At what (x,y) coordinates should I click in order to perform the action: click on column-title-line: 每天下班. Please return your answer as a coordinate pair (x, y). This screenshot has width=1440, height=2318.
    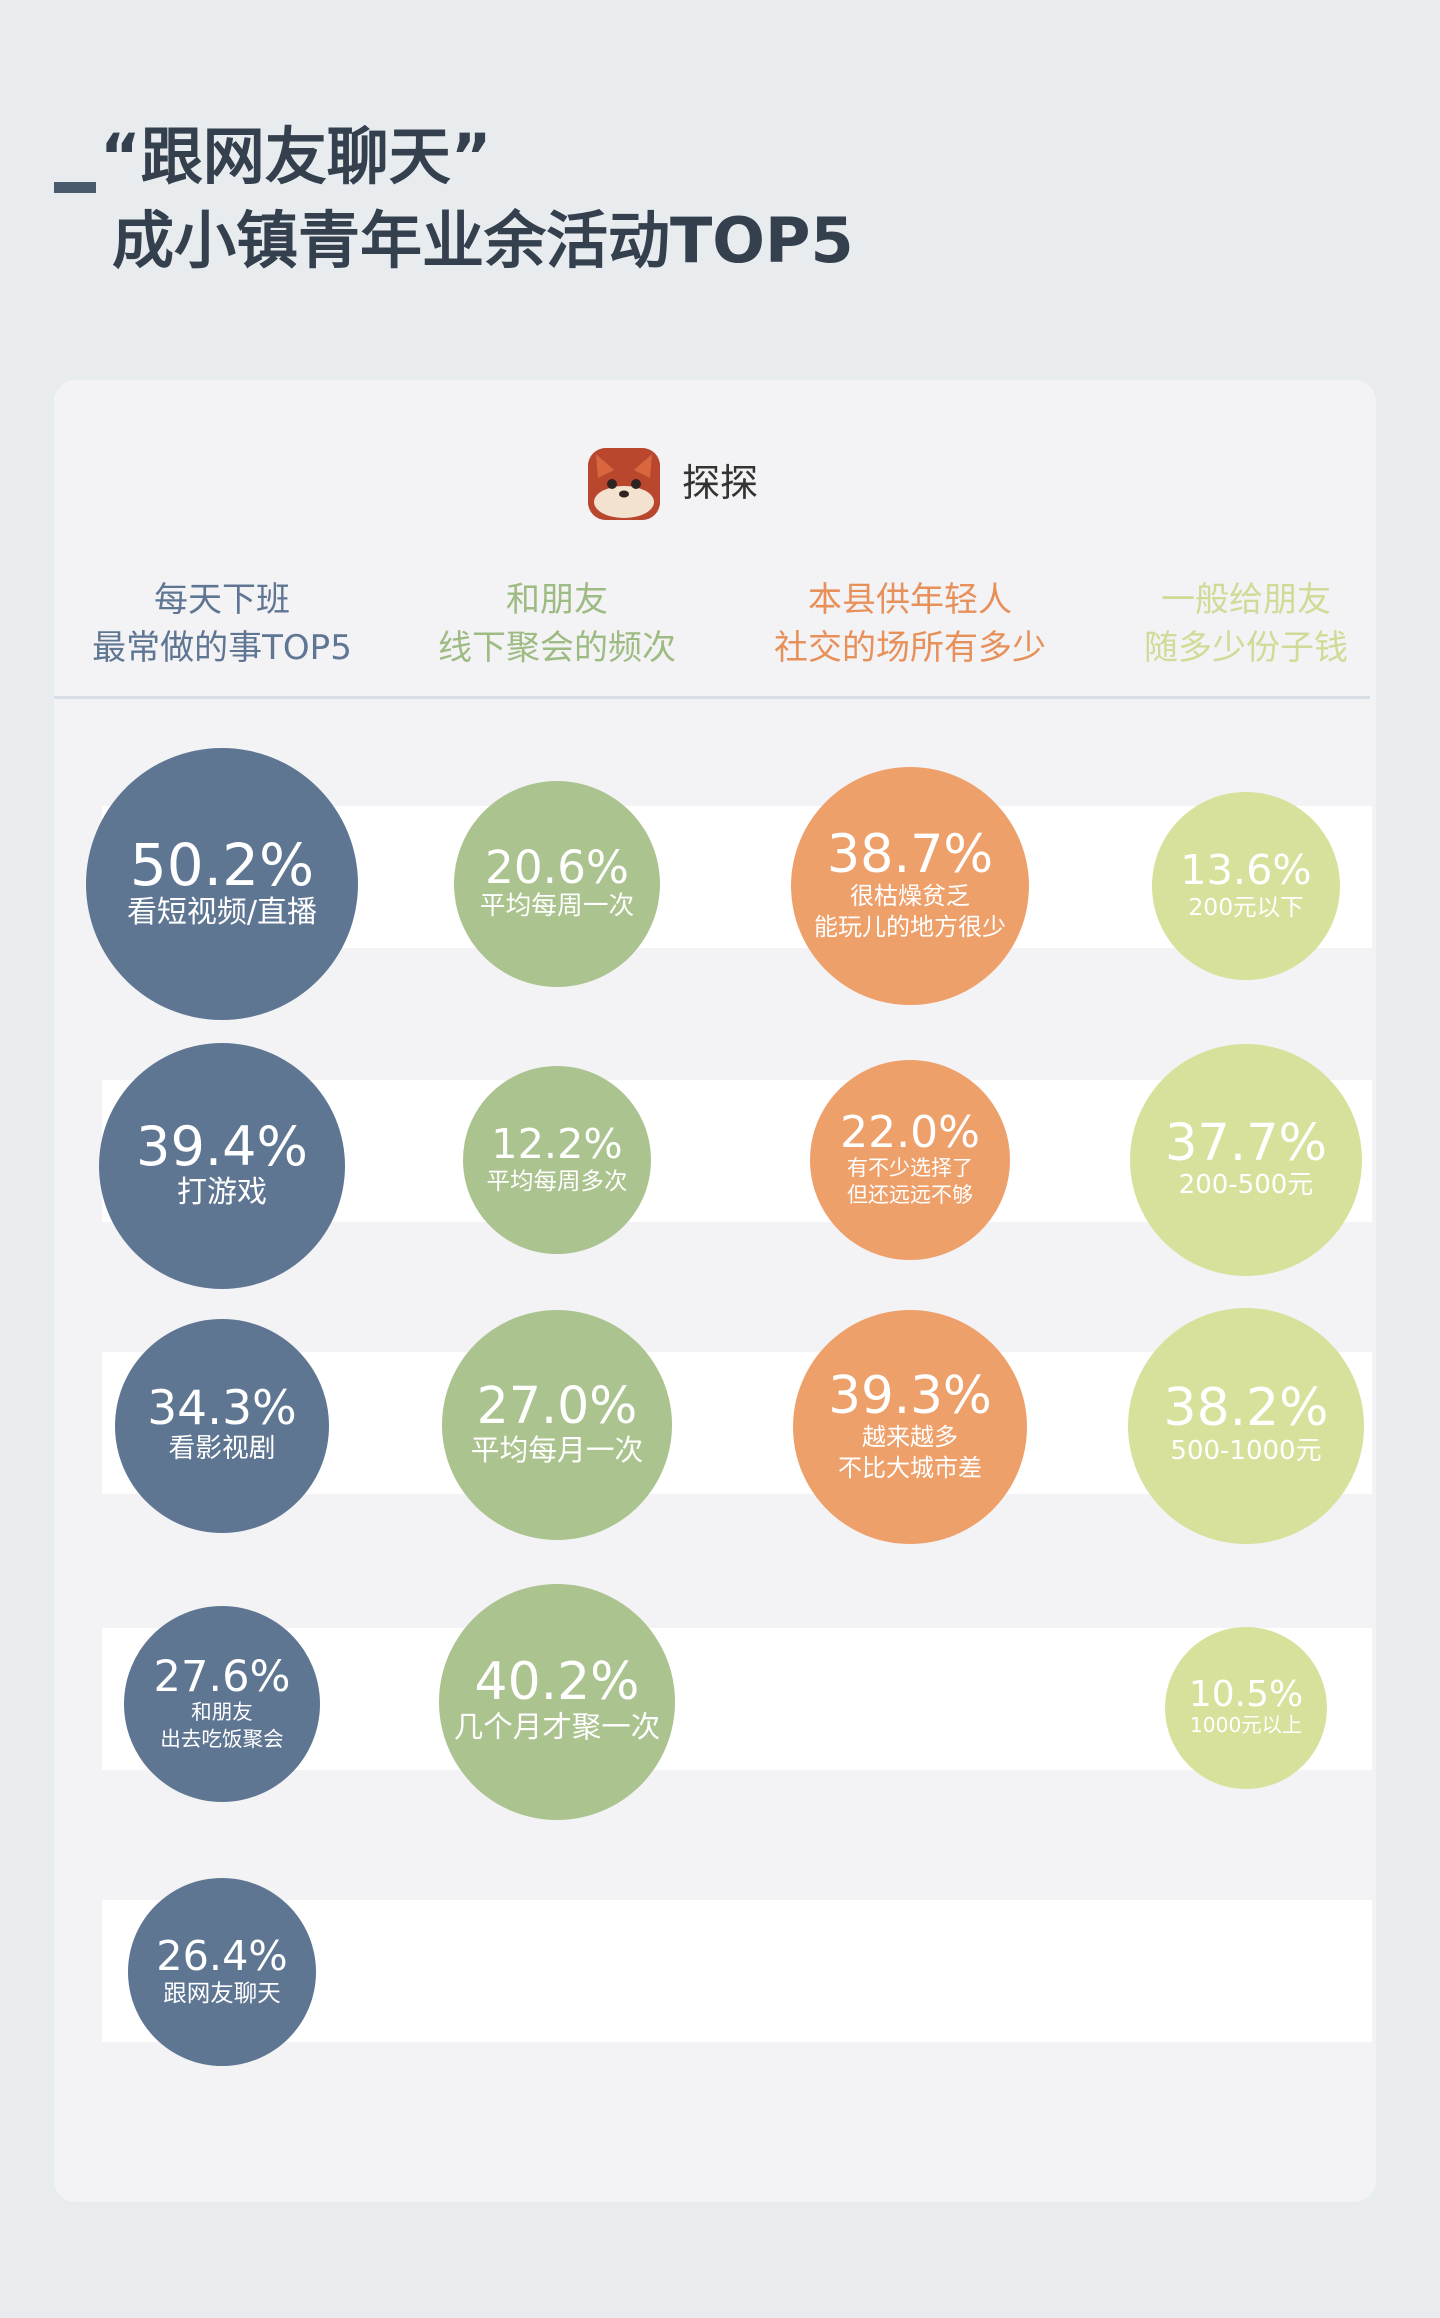
    Looking at the image, I should click on (222, 600).